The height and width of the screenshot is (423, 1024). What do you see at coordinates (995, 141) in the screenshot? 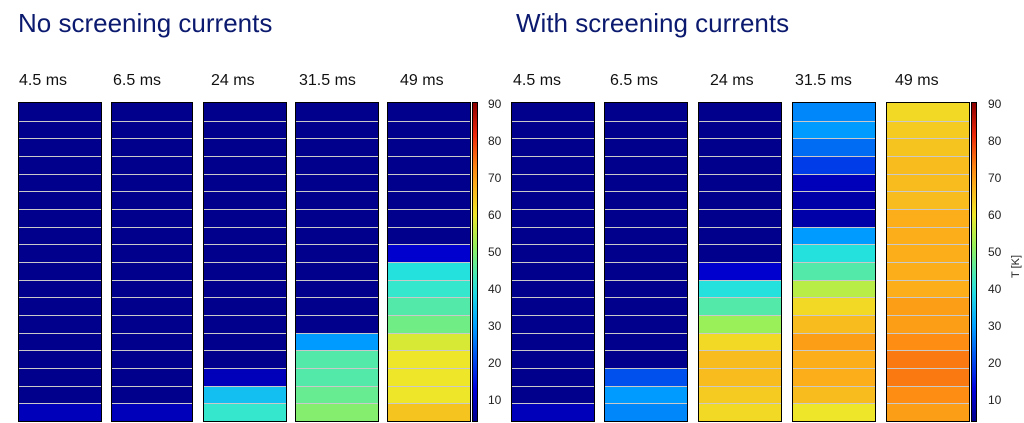
I see `colorbar-tick: 80` at bounding box center [995, 141].